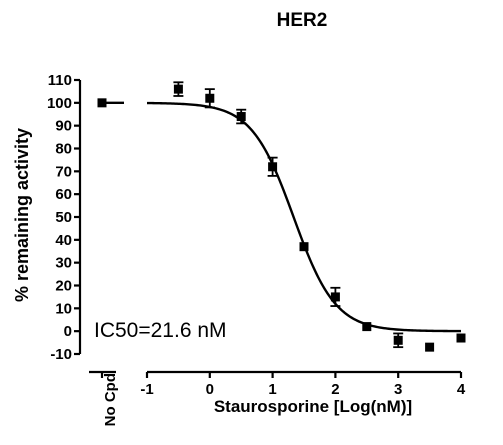  Describe the element at coordinates (102, 103) in the screenshot. I see `control-point` at that location.